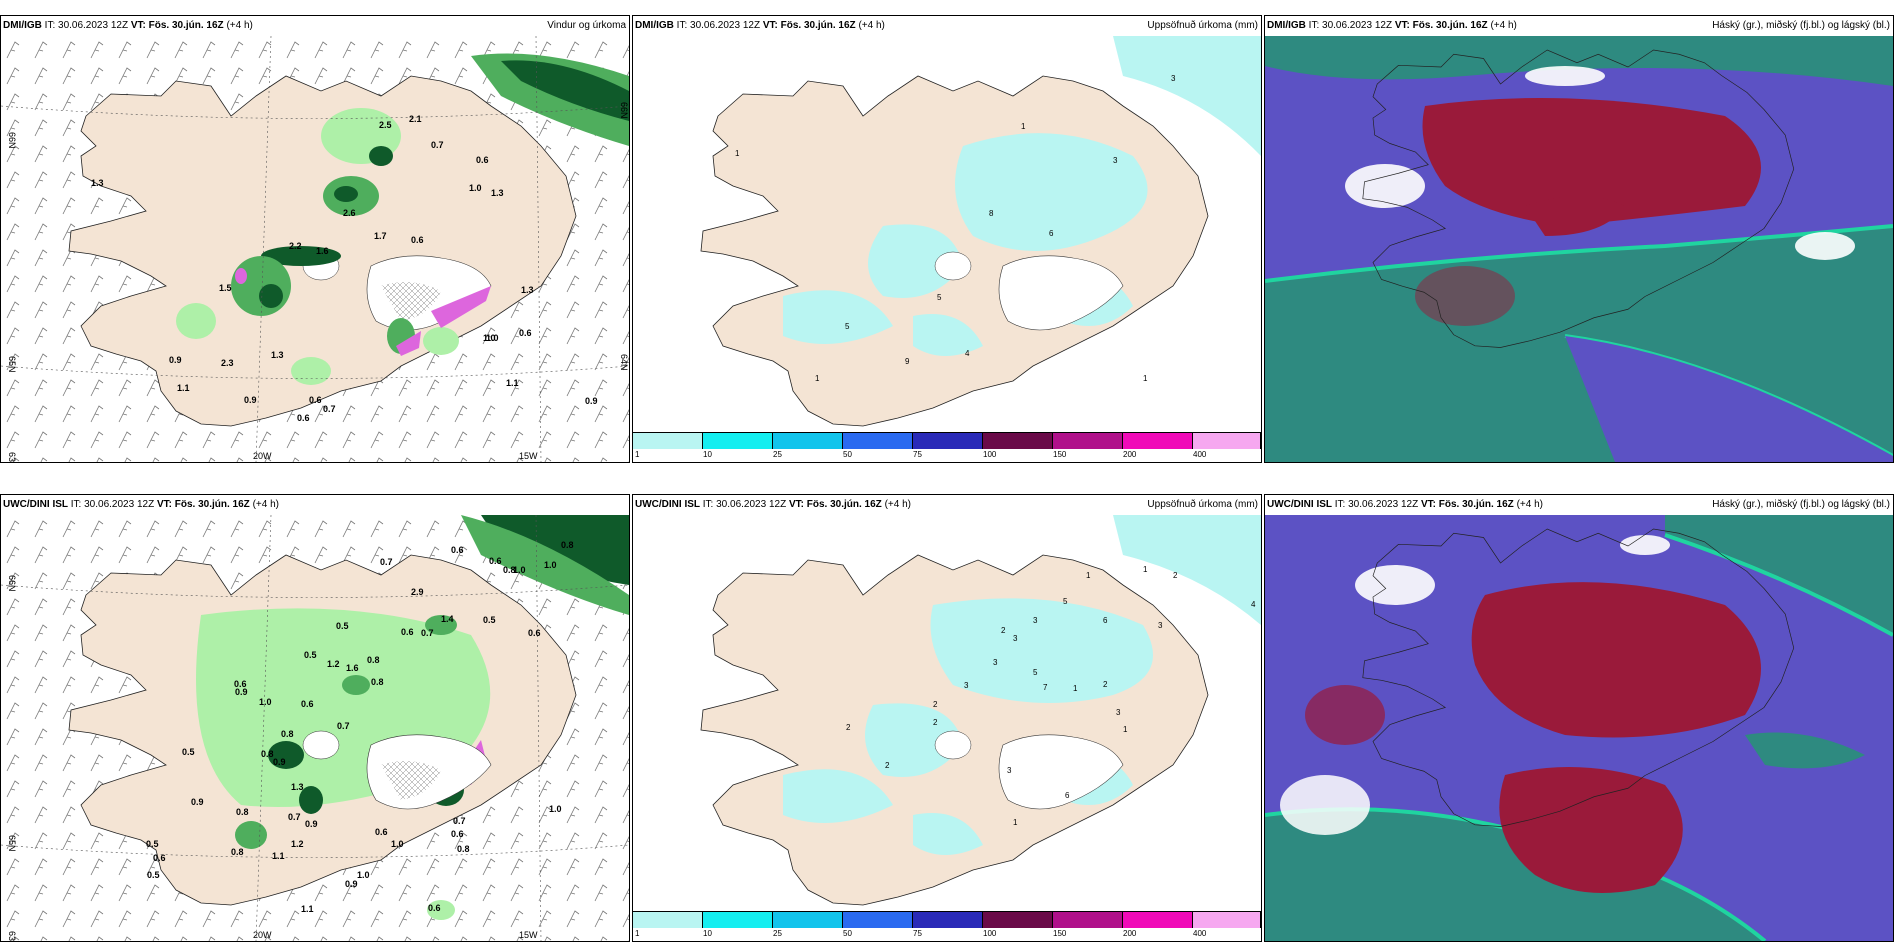  What do you see at coordinates (349, 213) in the screenshot?
I see `svg-text: 2.6` at bounding box center [349, 213].